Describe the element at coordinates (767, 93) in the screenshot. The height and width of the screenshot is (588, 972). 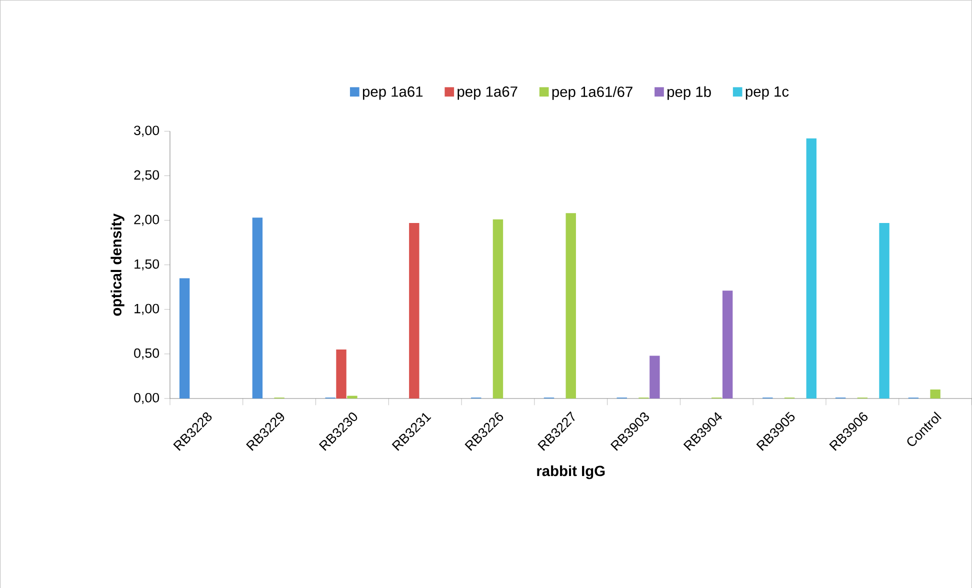
I see `legend-label: pep 1c` at that location.